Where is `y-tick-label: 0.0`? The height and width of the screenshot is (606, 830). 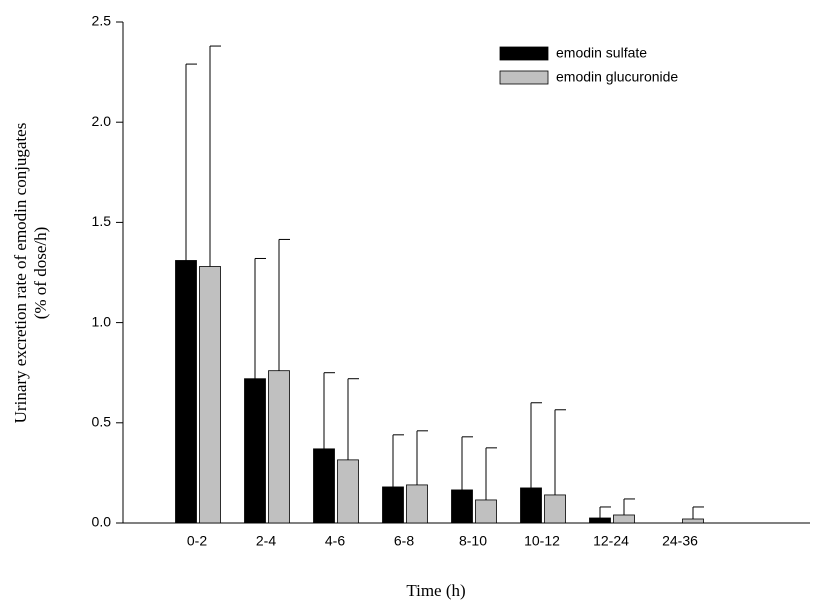 y-tick-label: 0.0 is located at coordinates (102, 522).